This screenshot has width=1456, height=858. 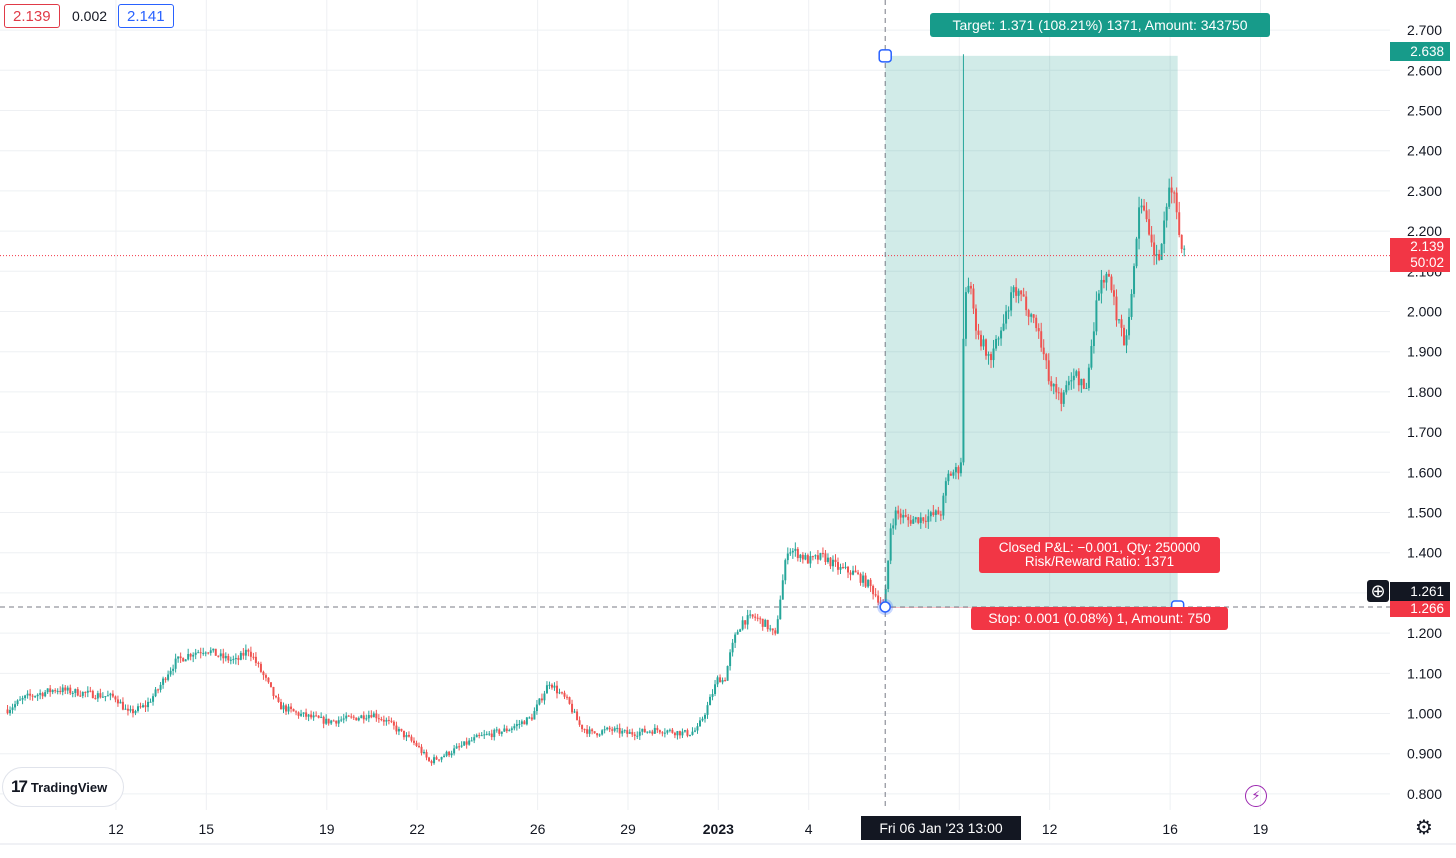 What do you see at coordinates (1424, 111) in the screenshot?
I see `y-tick-label: 2.500` at bounding box center [1424, 111].